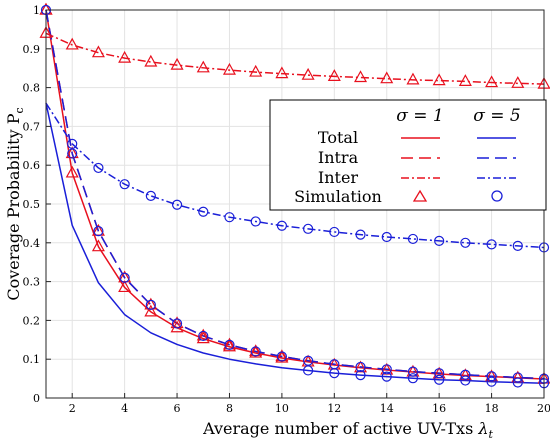 The height and width of the screenshot is (442, 550). I want to click on legend-swatch-simulation-sigma5, so click(497, 196).